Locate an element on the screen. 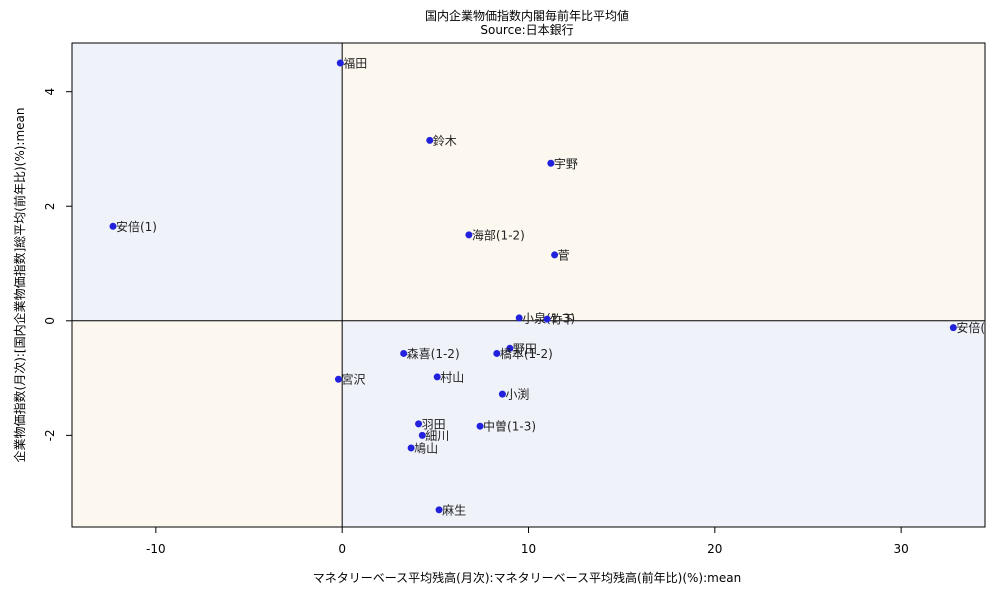 The image size is (1000, 600). data-point-label: 海部(1-2) is located at coordinates (498, 234).